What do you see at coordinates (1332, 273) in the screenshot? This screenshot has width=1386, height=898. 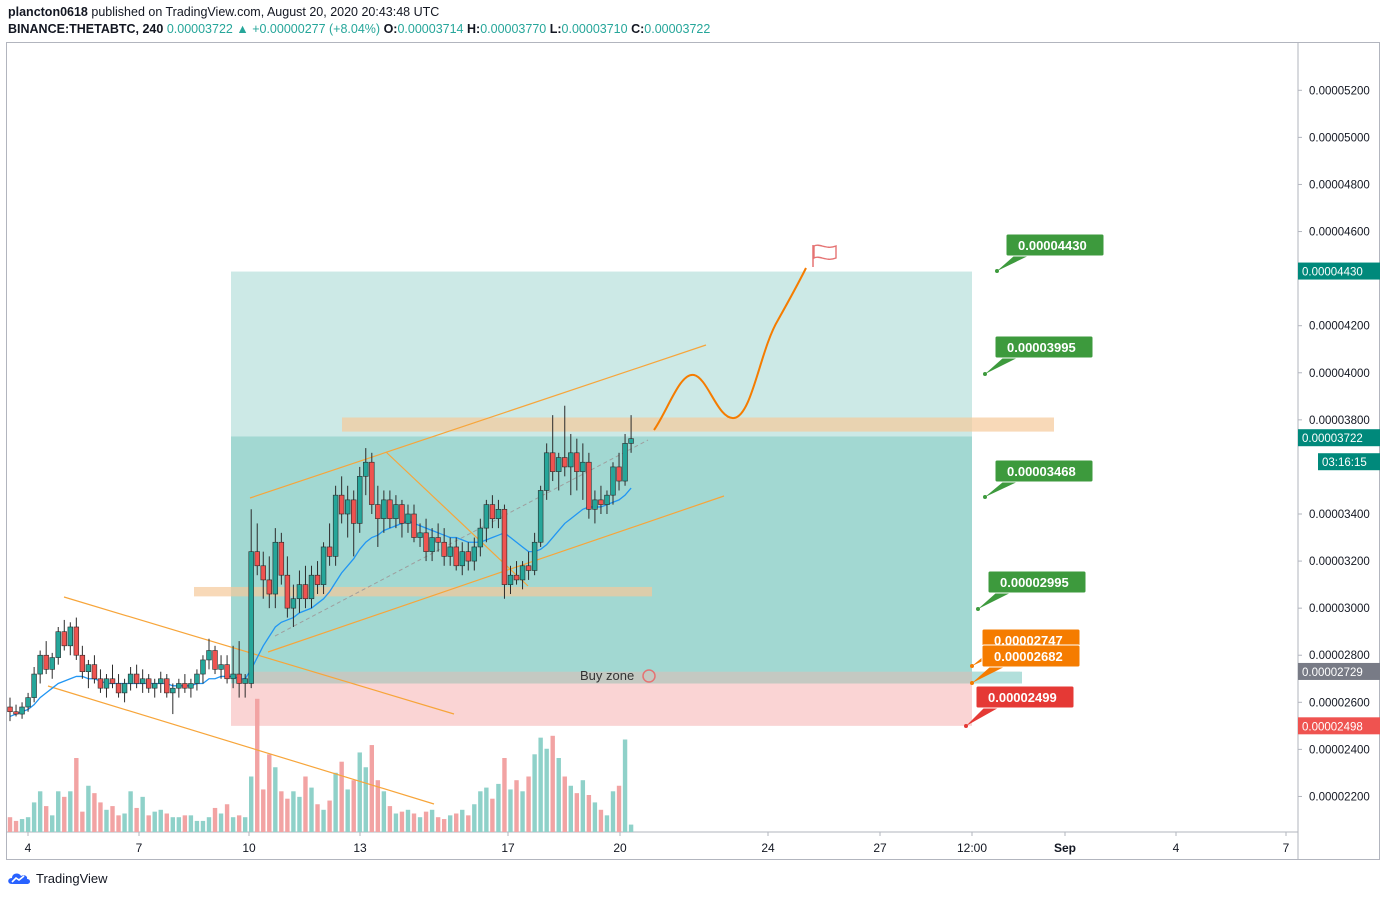 I see `price-marker-text: 0.00004430` at bounding box center [1332, 273].